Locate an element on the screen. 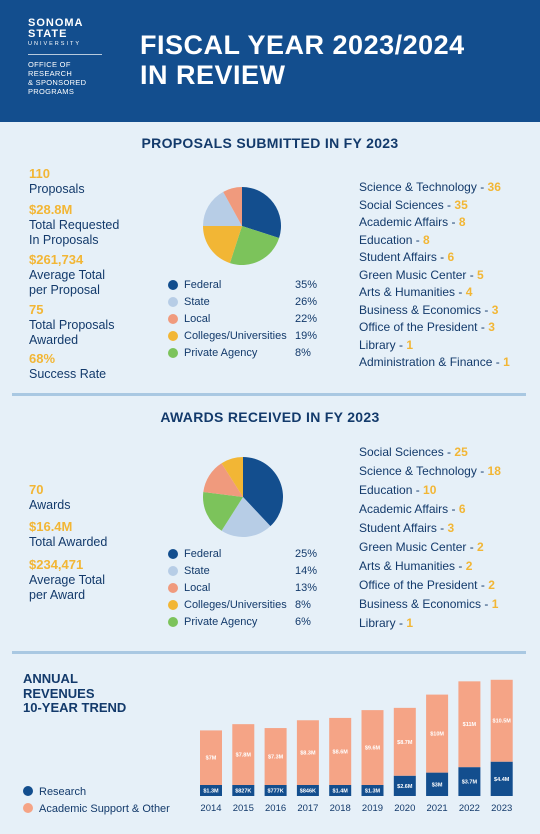 The image size is (540, 834). legend-item-local: Local 22% is located at coordinates (248, 319).